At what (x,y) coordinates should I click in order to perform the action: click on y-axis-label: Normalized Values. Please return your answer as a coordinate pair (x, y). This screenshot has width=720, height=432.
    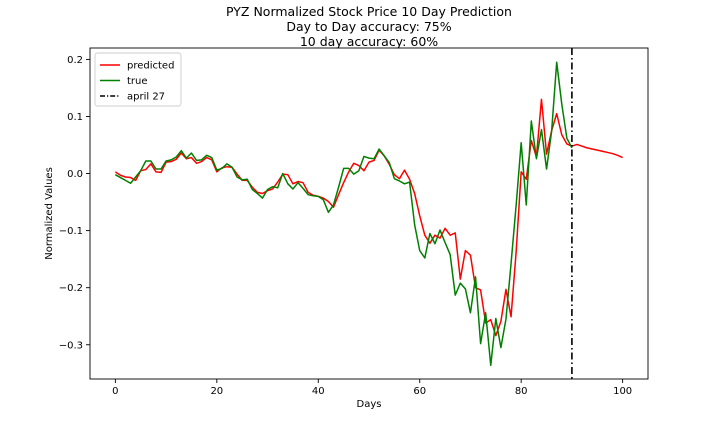
    Looking at the image, I should click on (49, 213).